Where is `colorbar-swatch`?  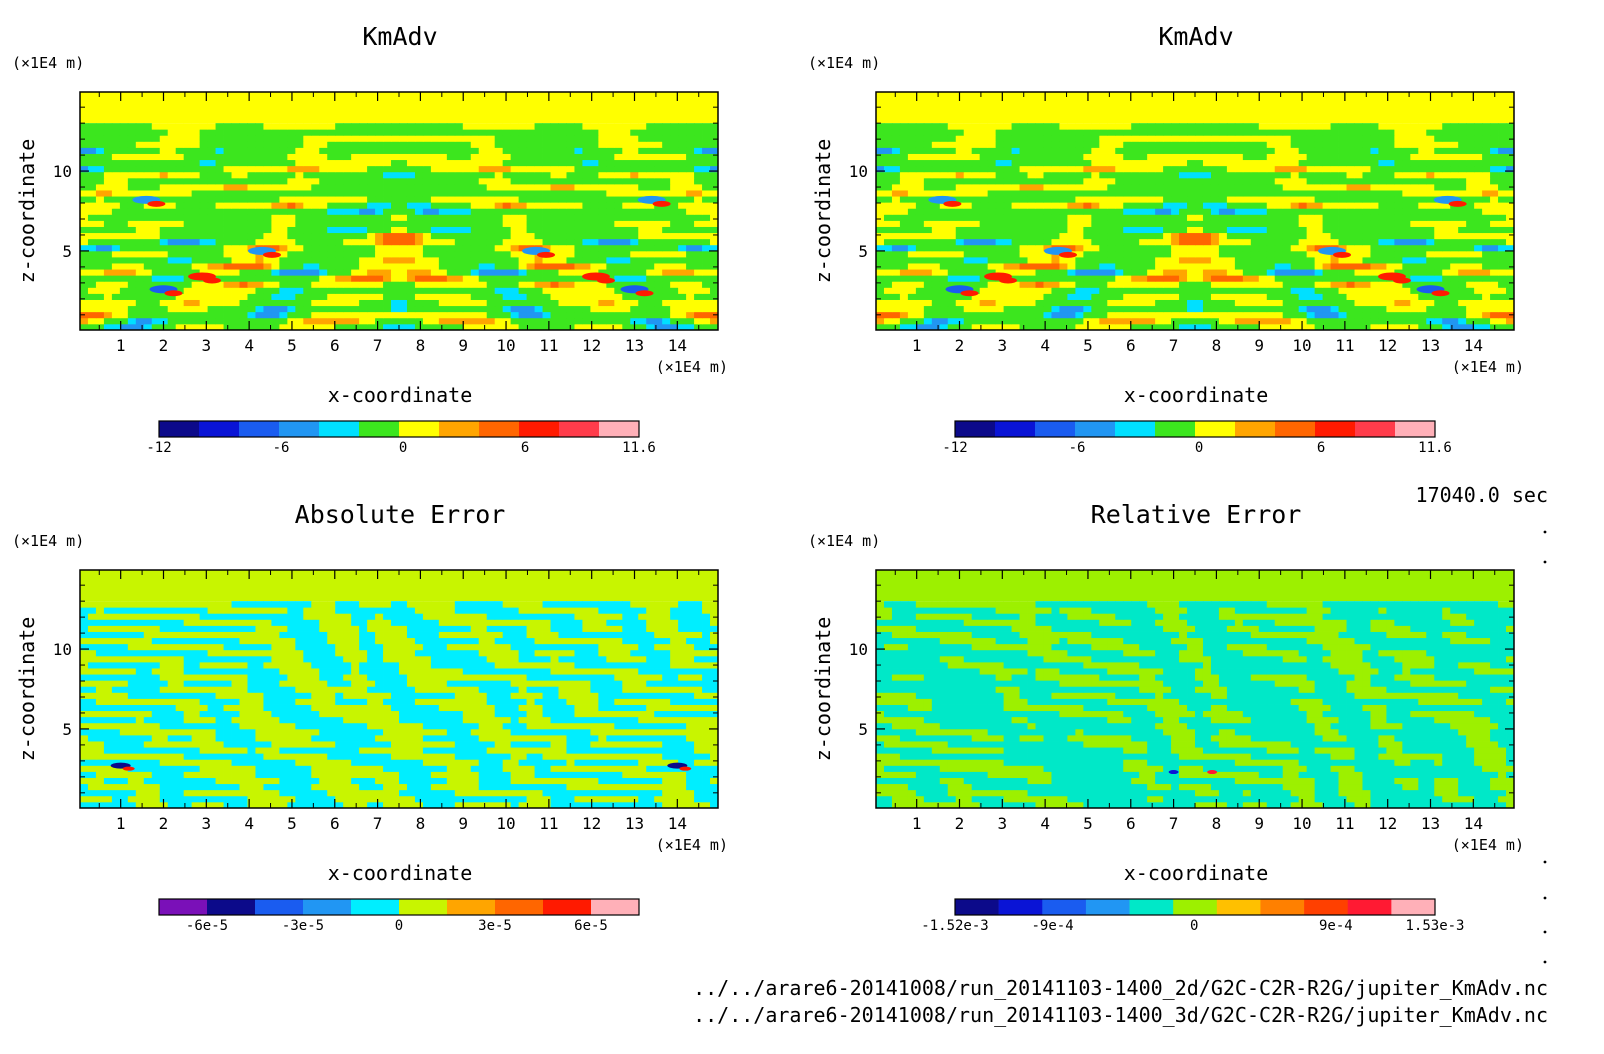
colorbar-swatch is located at coordinates (219, 429).